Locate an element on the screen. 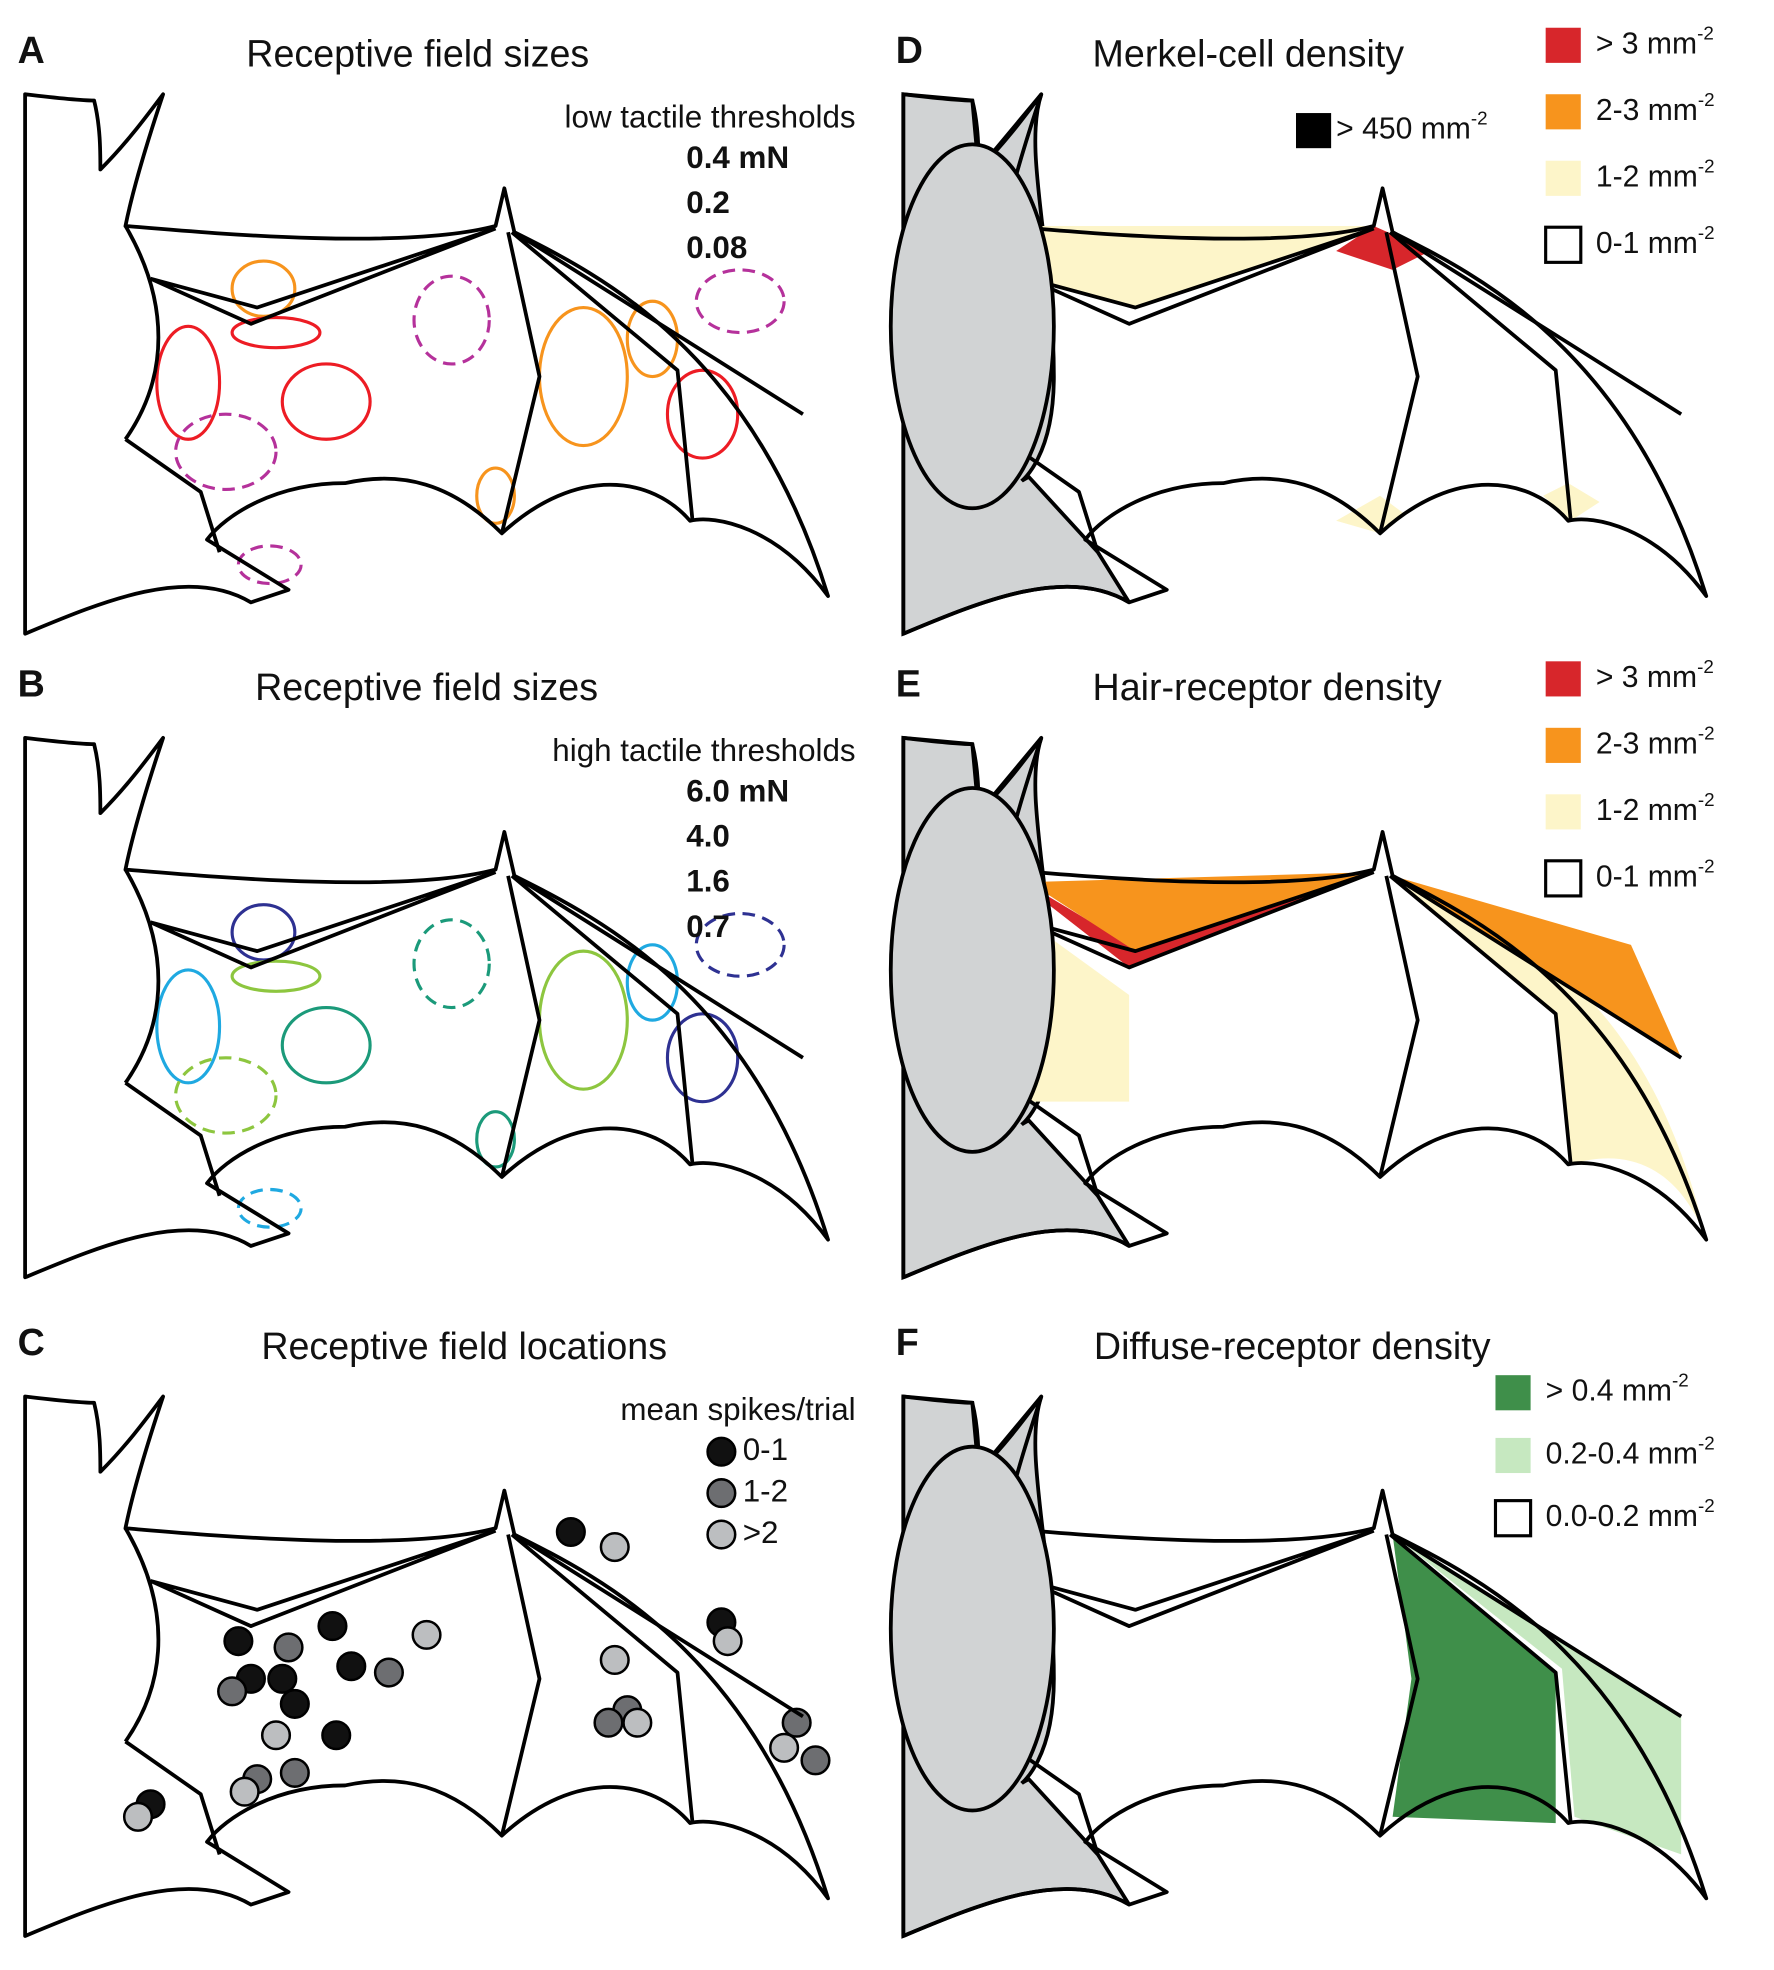  legend-label: 0.08 is located at coordinates (716, 247).